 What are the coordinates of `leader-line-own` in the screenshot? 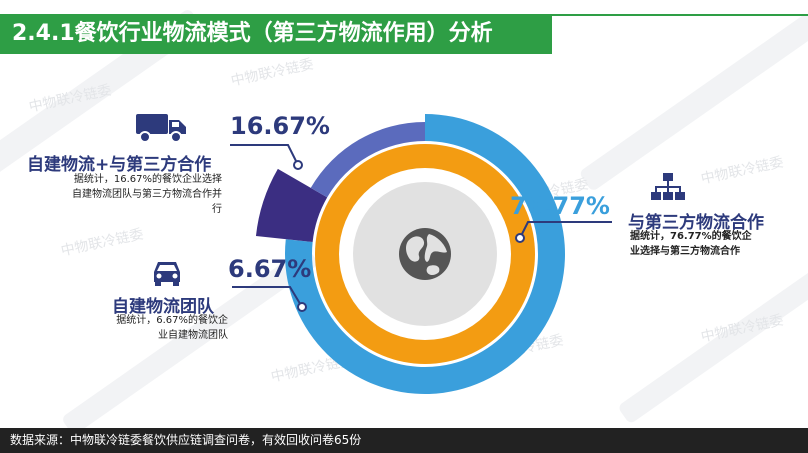 It's located at (267, 297).